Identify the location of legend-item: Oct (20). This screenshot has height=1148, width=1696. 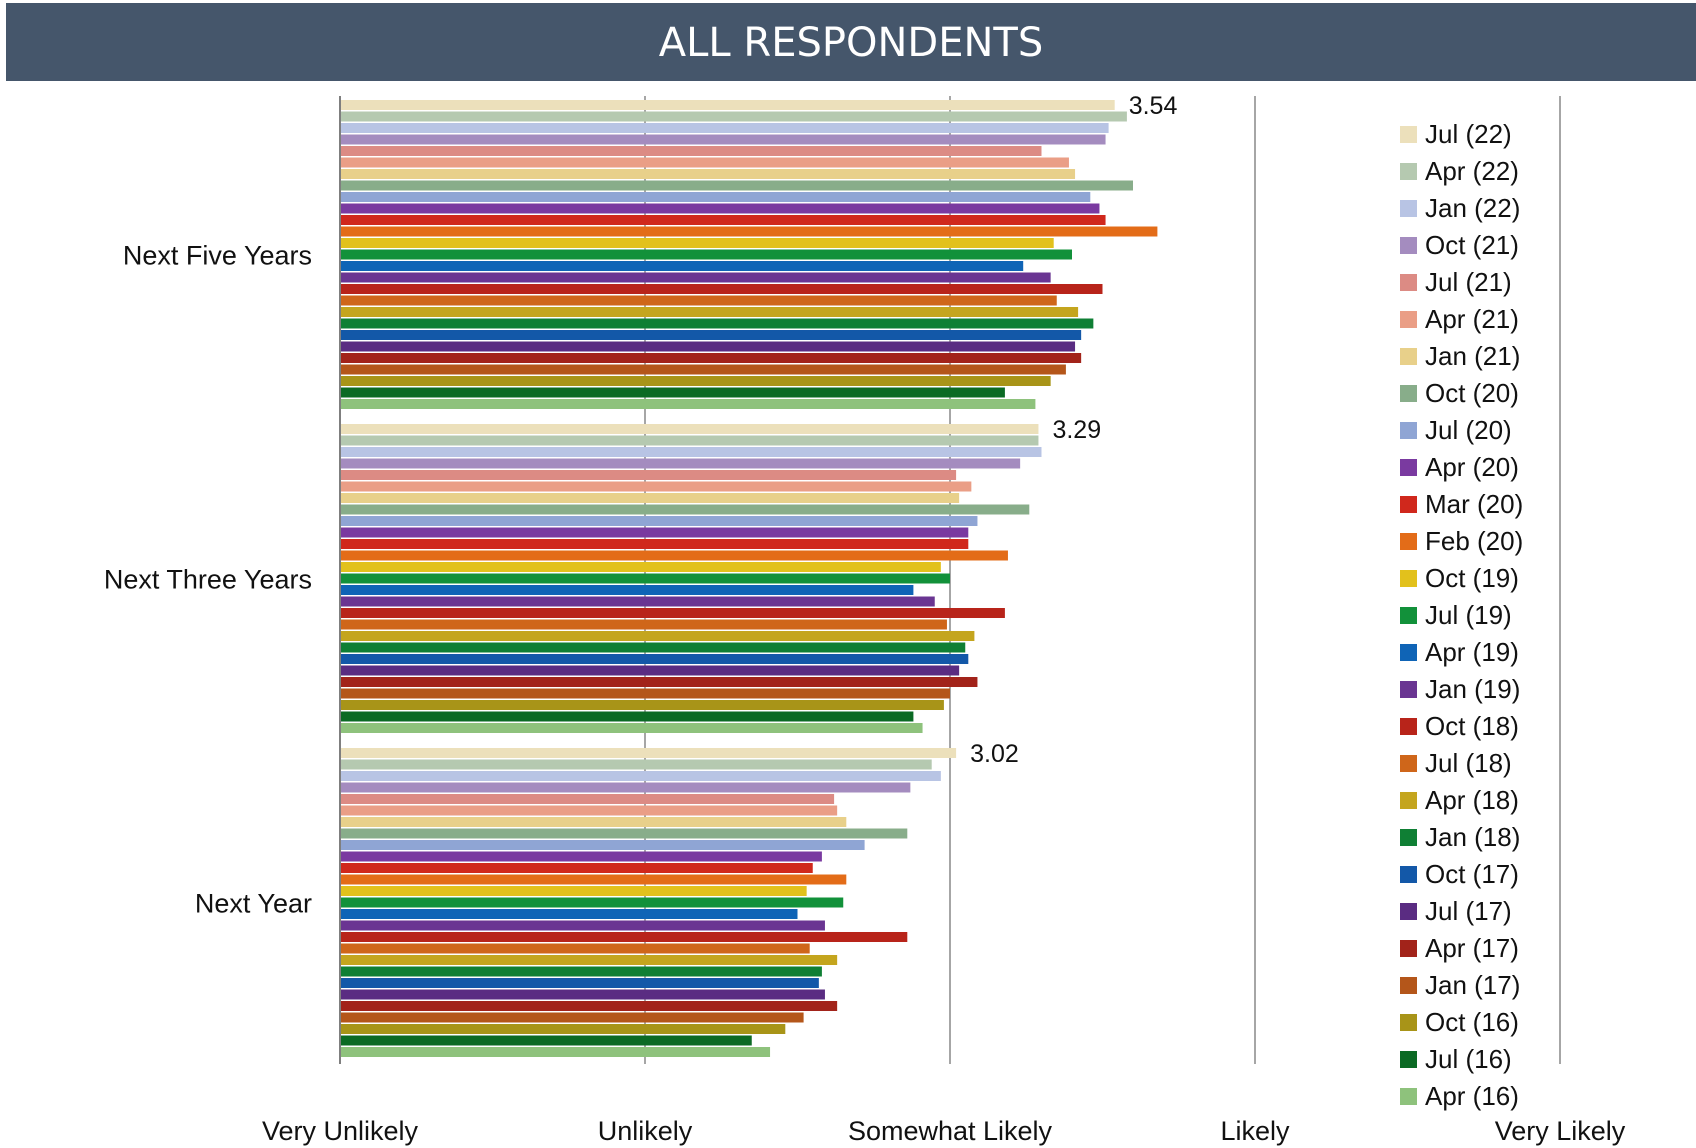
(1459, 393).